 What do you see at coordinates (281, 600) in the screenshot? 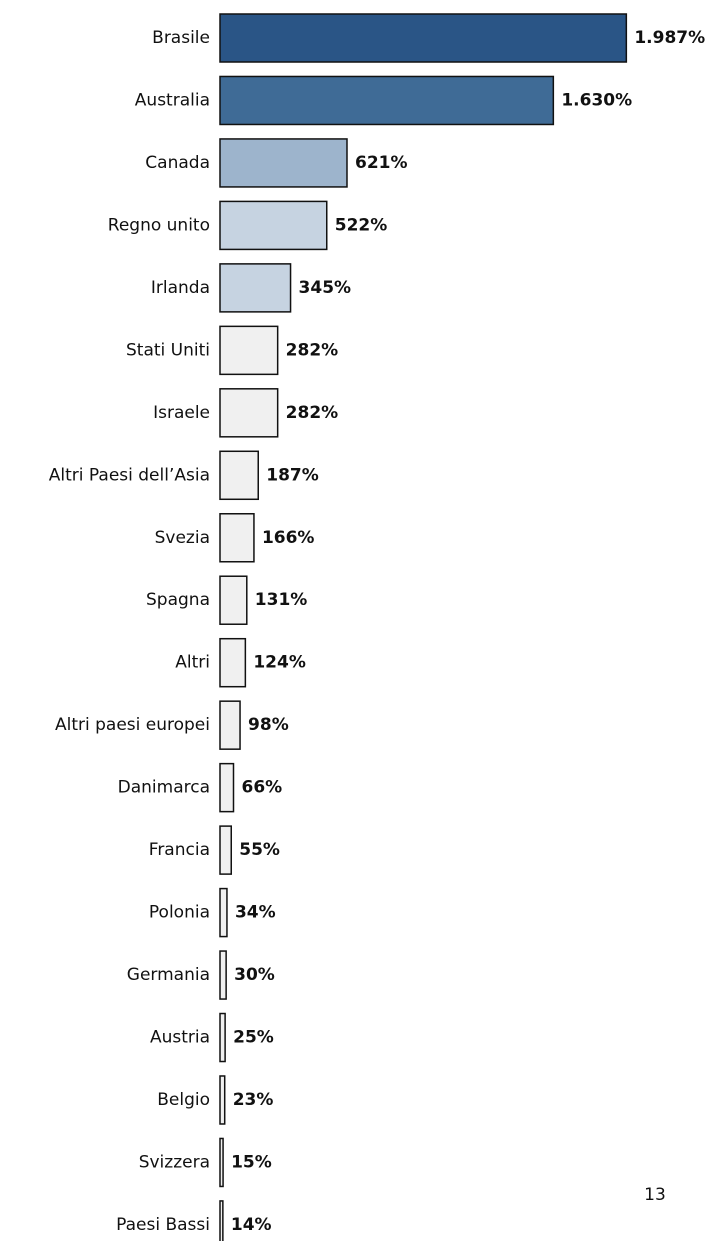
I see `value-label: 131%` at bounding box center [281, 600].